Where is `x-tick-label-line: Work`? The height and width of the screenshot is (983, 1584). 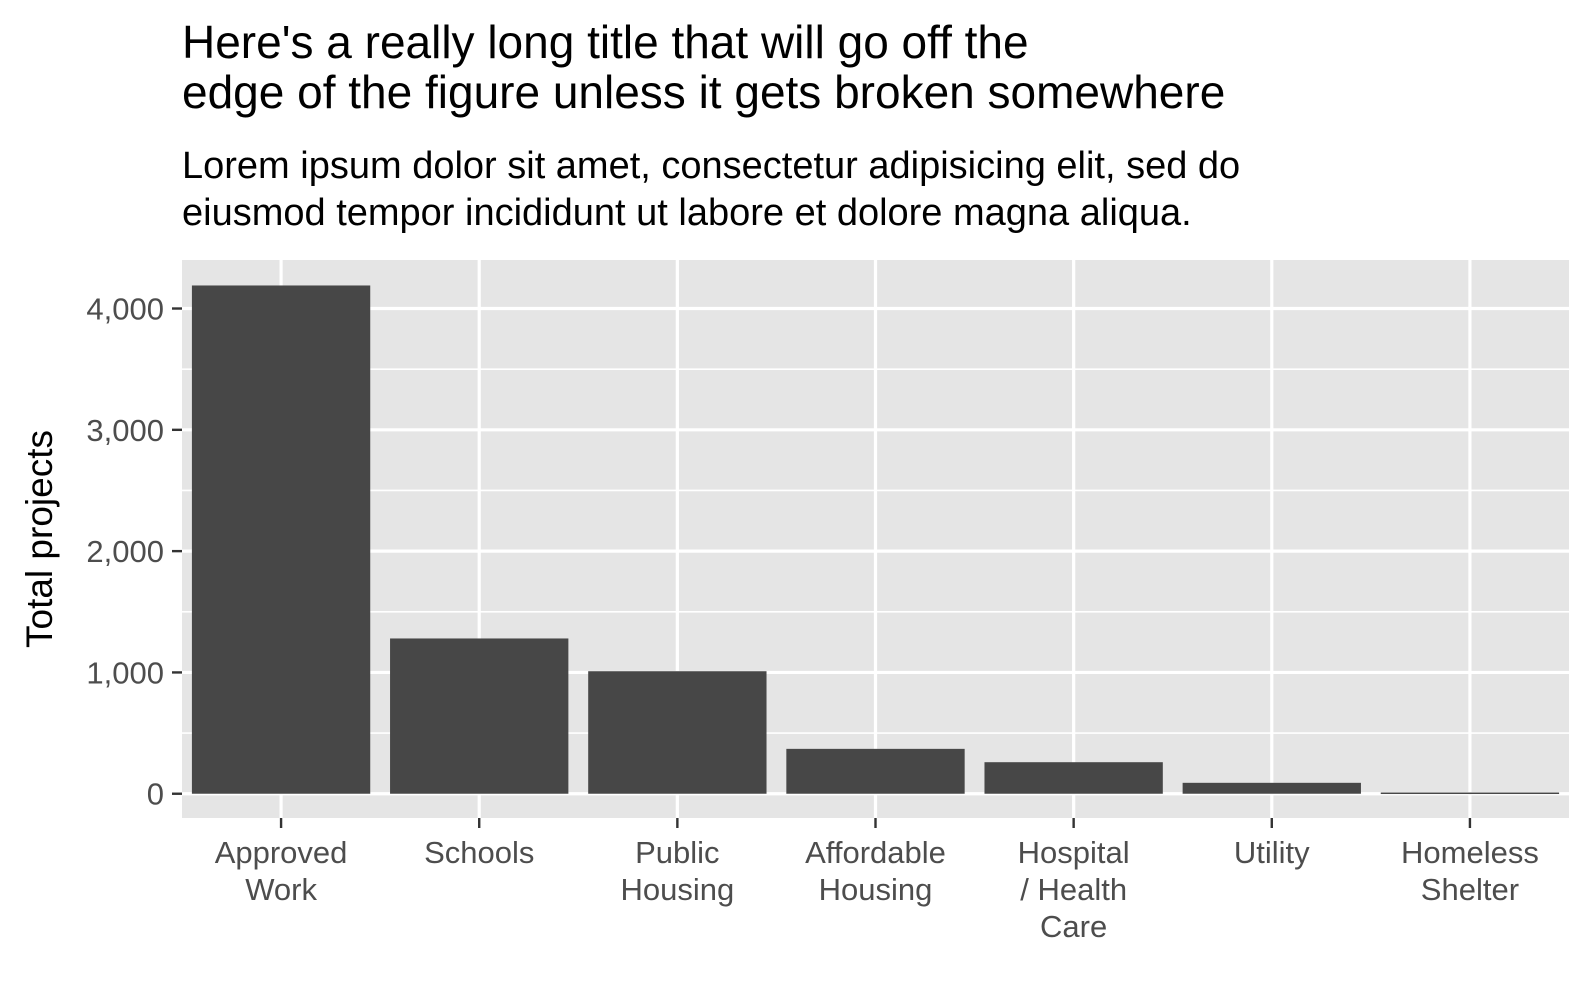
x-tick-label-line: Work is located at coordinates (281, 889).